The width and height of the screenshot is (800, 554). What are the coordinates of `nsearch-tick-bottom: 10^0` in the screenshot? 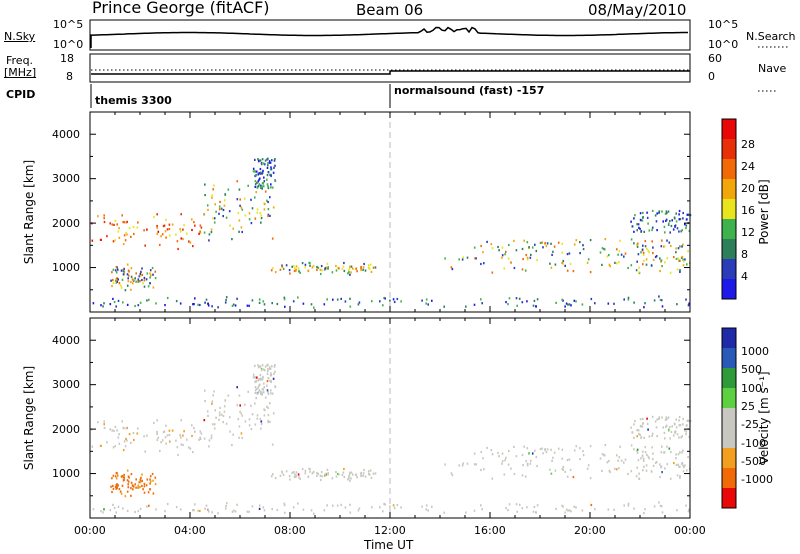 It's located at (723, 44).